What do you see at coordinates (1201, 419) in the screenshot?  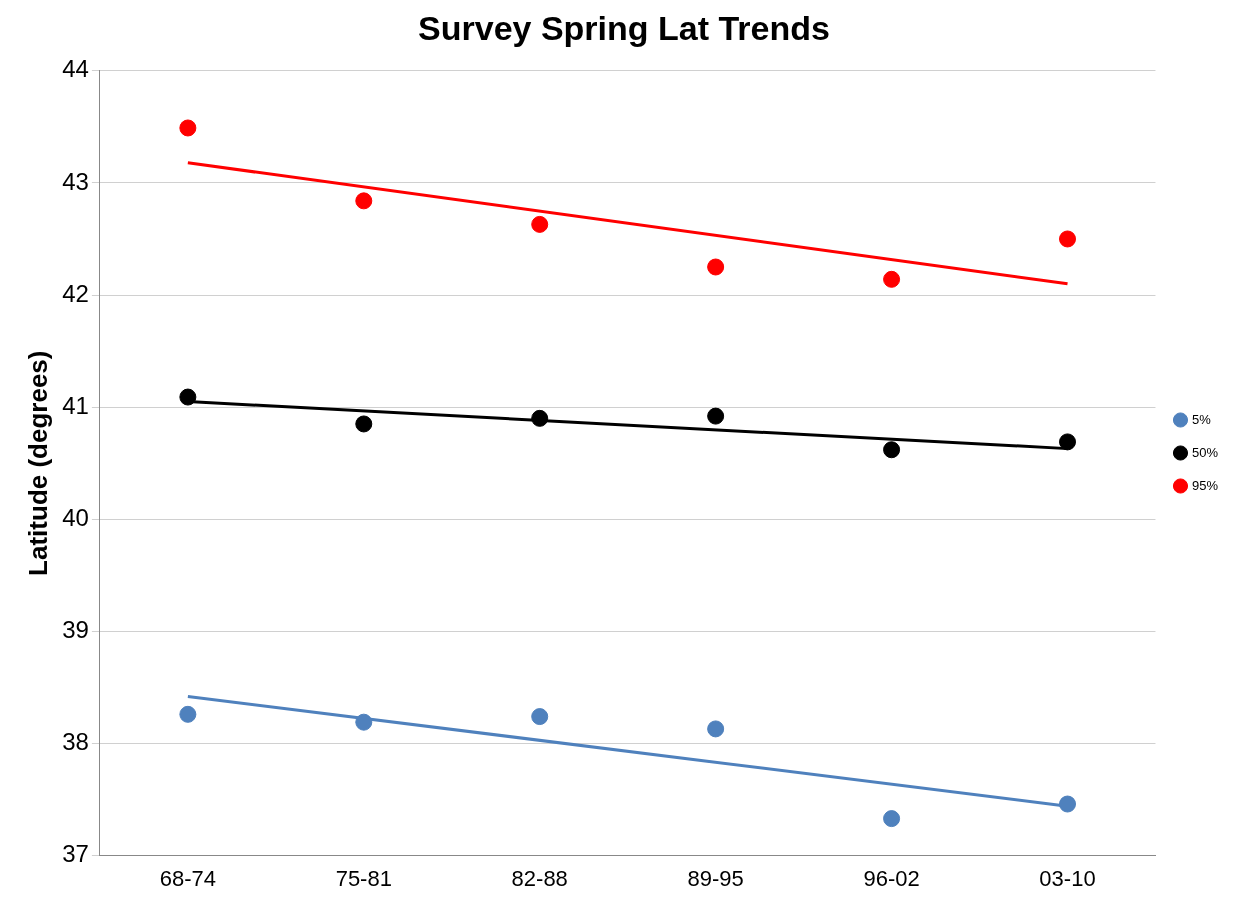 I see `legend-label: 5%` at bounding box center [1201, 419].